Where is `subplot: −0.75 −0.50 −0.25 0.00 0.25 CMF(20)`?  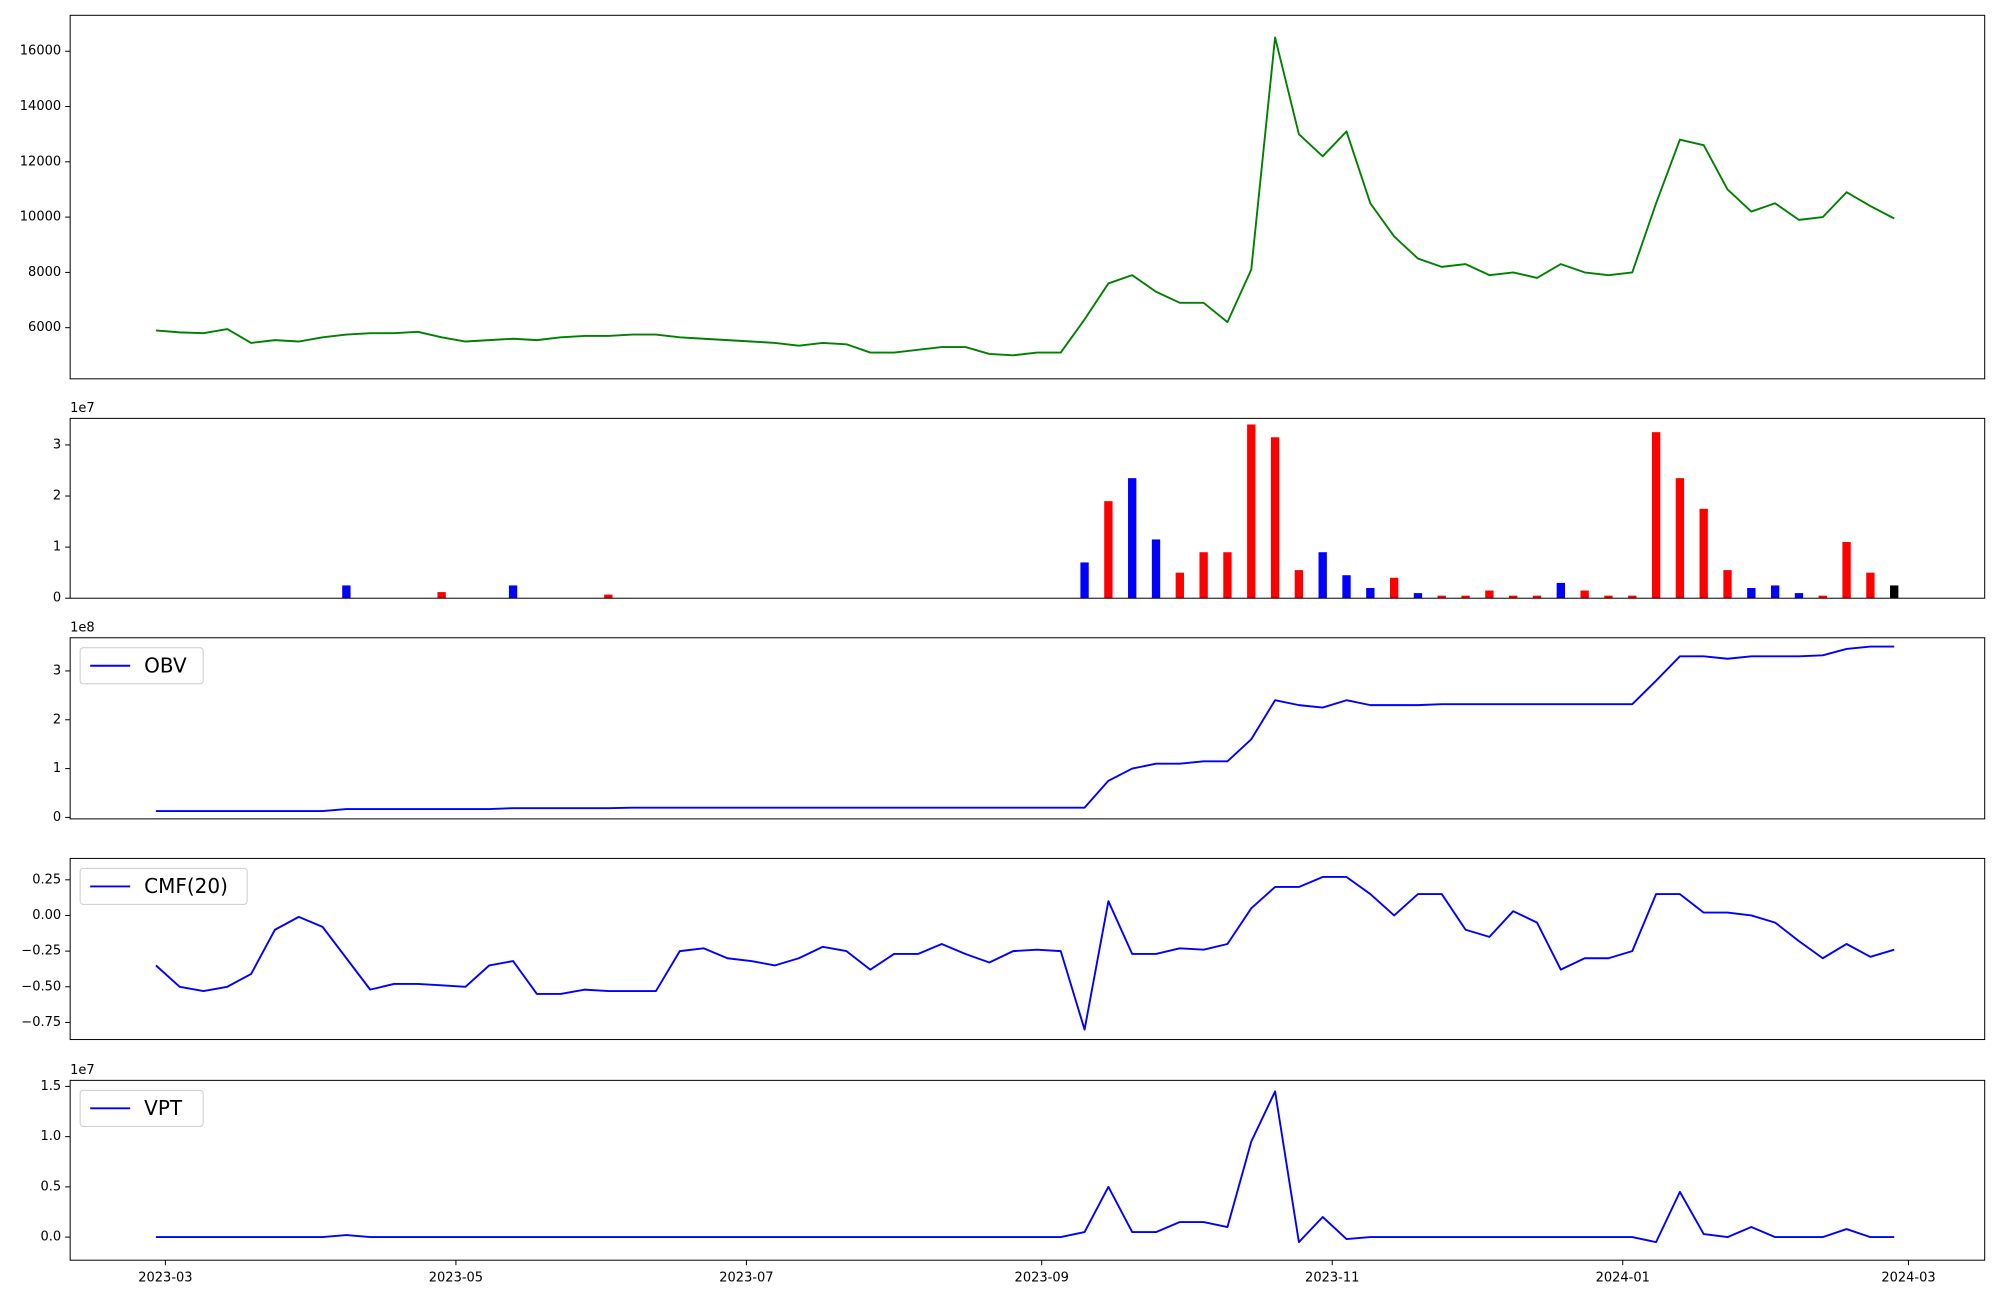 subplot: −0.75 −0.50 −0.25 0.00 0.25 CMF(20) is located at coordinates (1003, 949).